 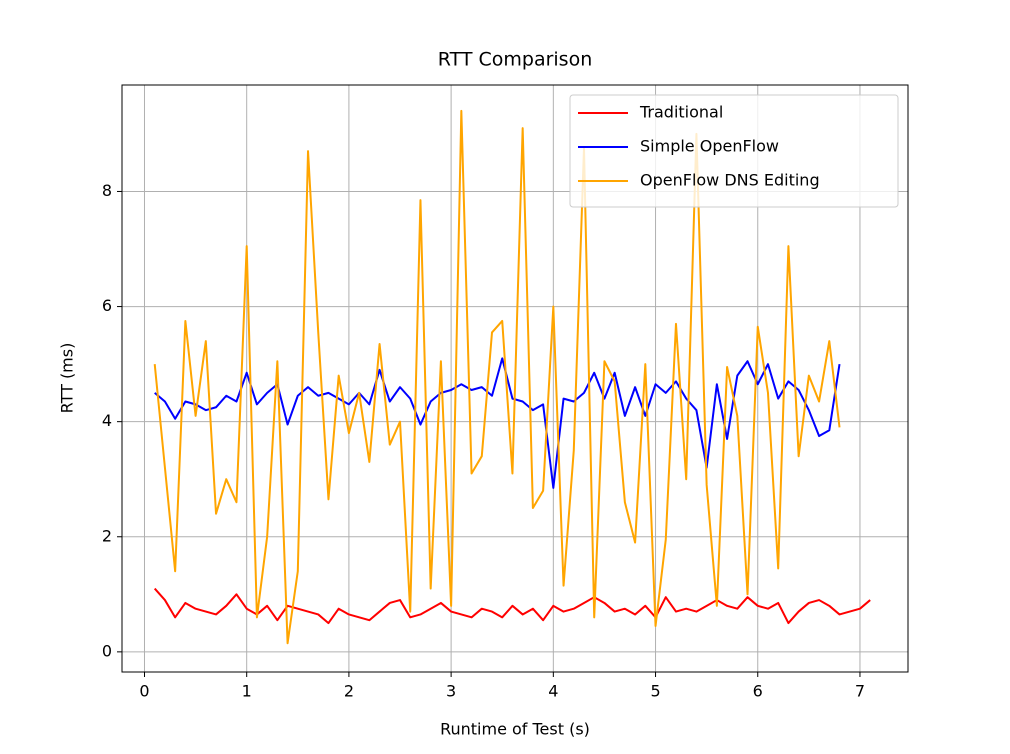 What do you see at coordinates (730, 180) in the screenshot?
I see `legend-label: OpenFlow DNS Editing` at bounding box center [730, 180].